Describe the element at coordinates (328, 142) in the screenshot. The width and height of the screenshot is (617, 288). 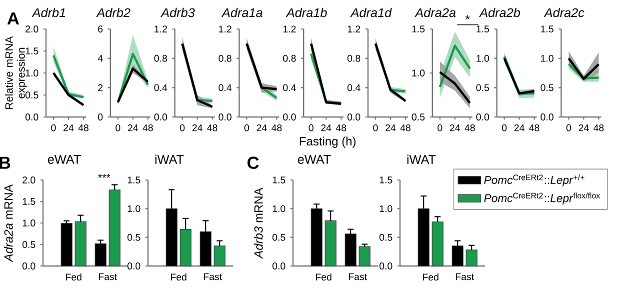
I see `x-axis-title: Fasting (h)` at that location.